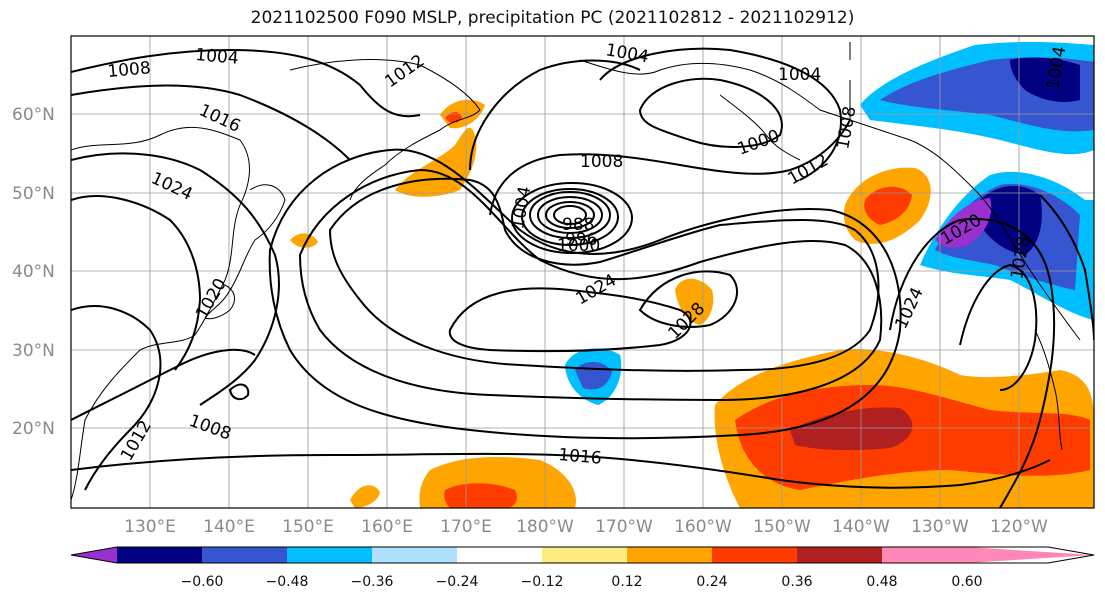 This screenshot has width=1105, height=601. I want to click on colorbar-tick-label: 0.36, so click(796, 582).